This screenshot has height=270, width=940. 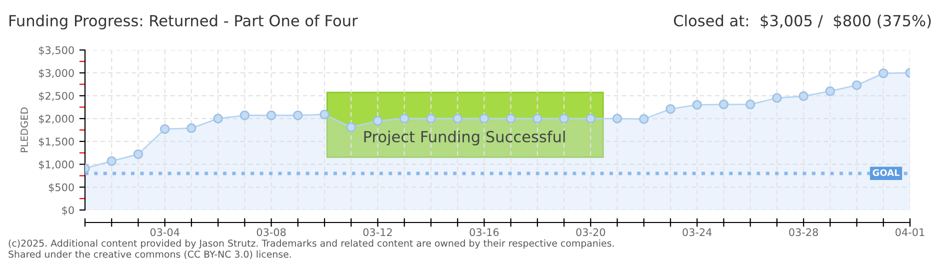 I want to click on annotation: Project Funding Successful, so click(x=464, y=138).